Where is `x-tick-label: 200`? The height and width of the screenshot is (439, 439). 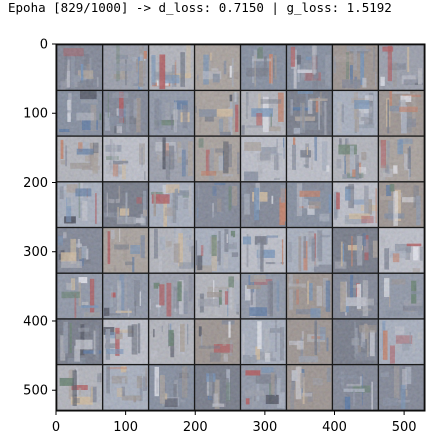
x-tick-label: 200 is located at coordinates (195, 427).